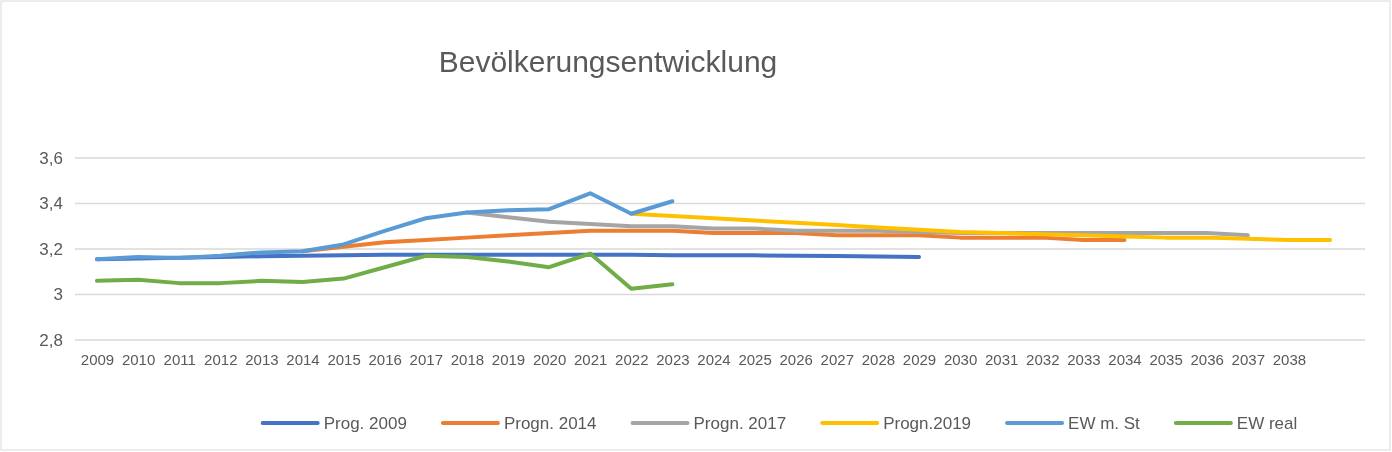 This screenshot has width=1392, height=452. I want to click on y-tick-label: 3,6, so click(51, 158).